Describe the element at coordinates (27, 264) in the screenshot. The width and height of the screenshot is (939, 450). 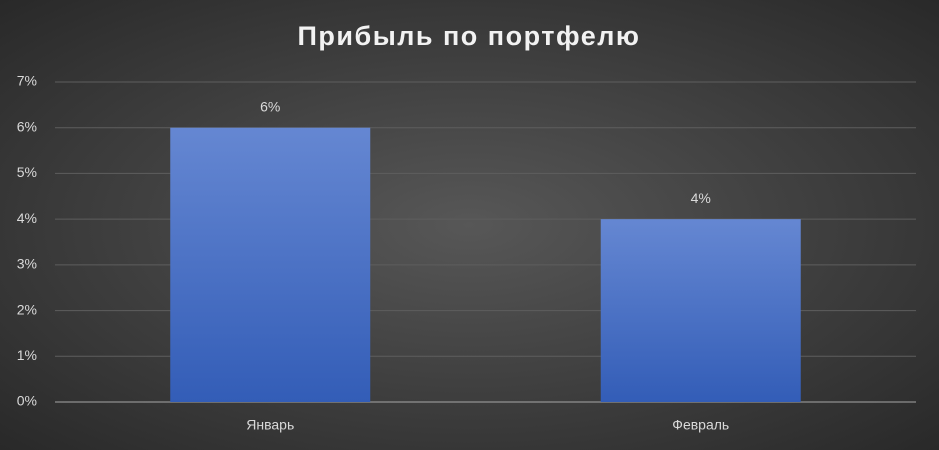
I see `y-tick-label: 3%` at that location.